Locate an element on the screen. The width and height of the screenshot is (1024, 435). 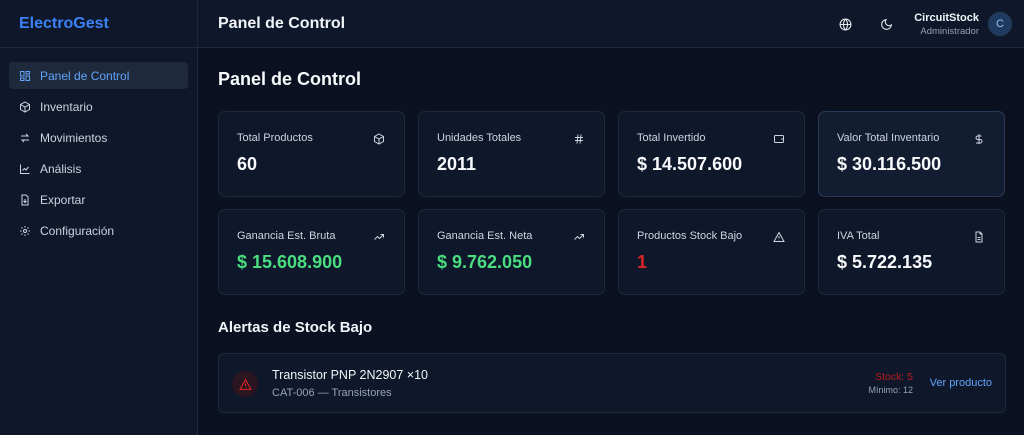
wallet-icon is located at coordinates (779, 138).